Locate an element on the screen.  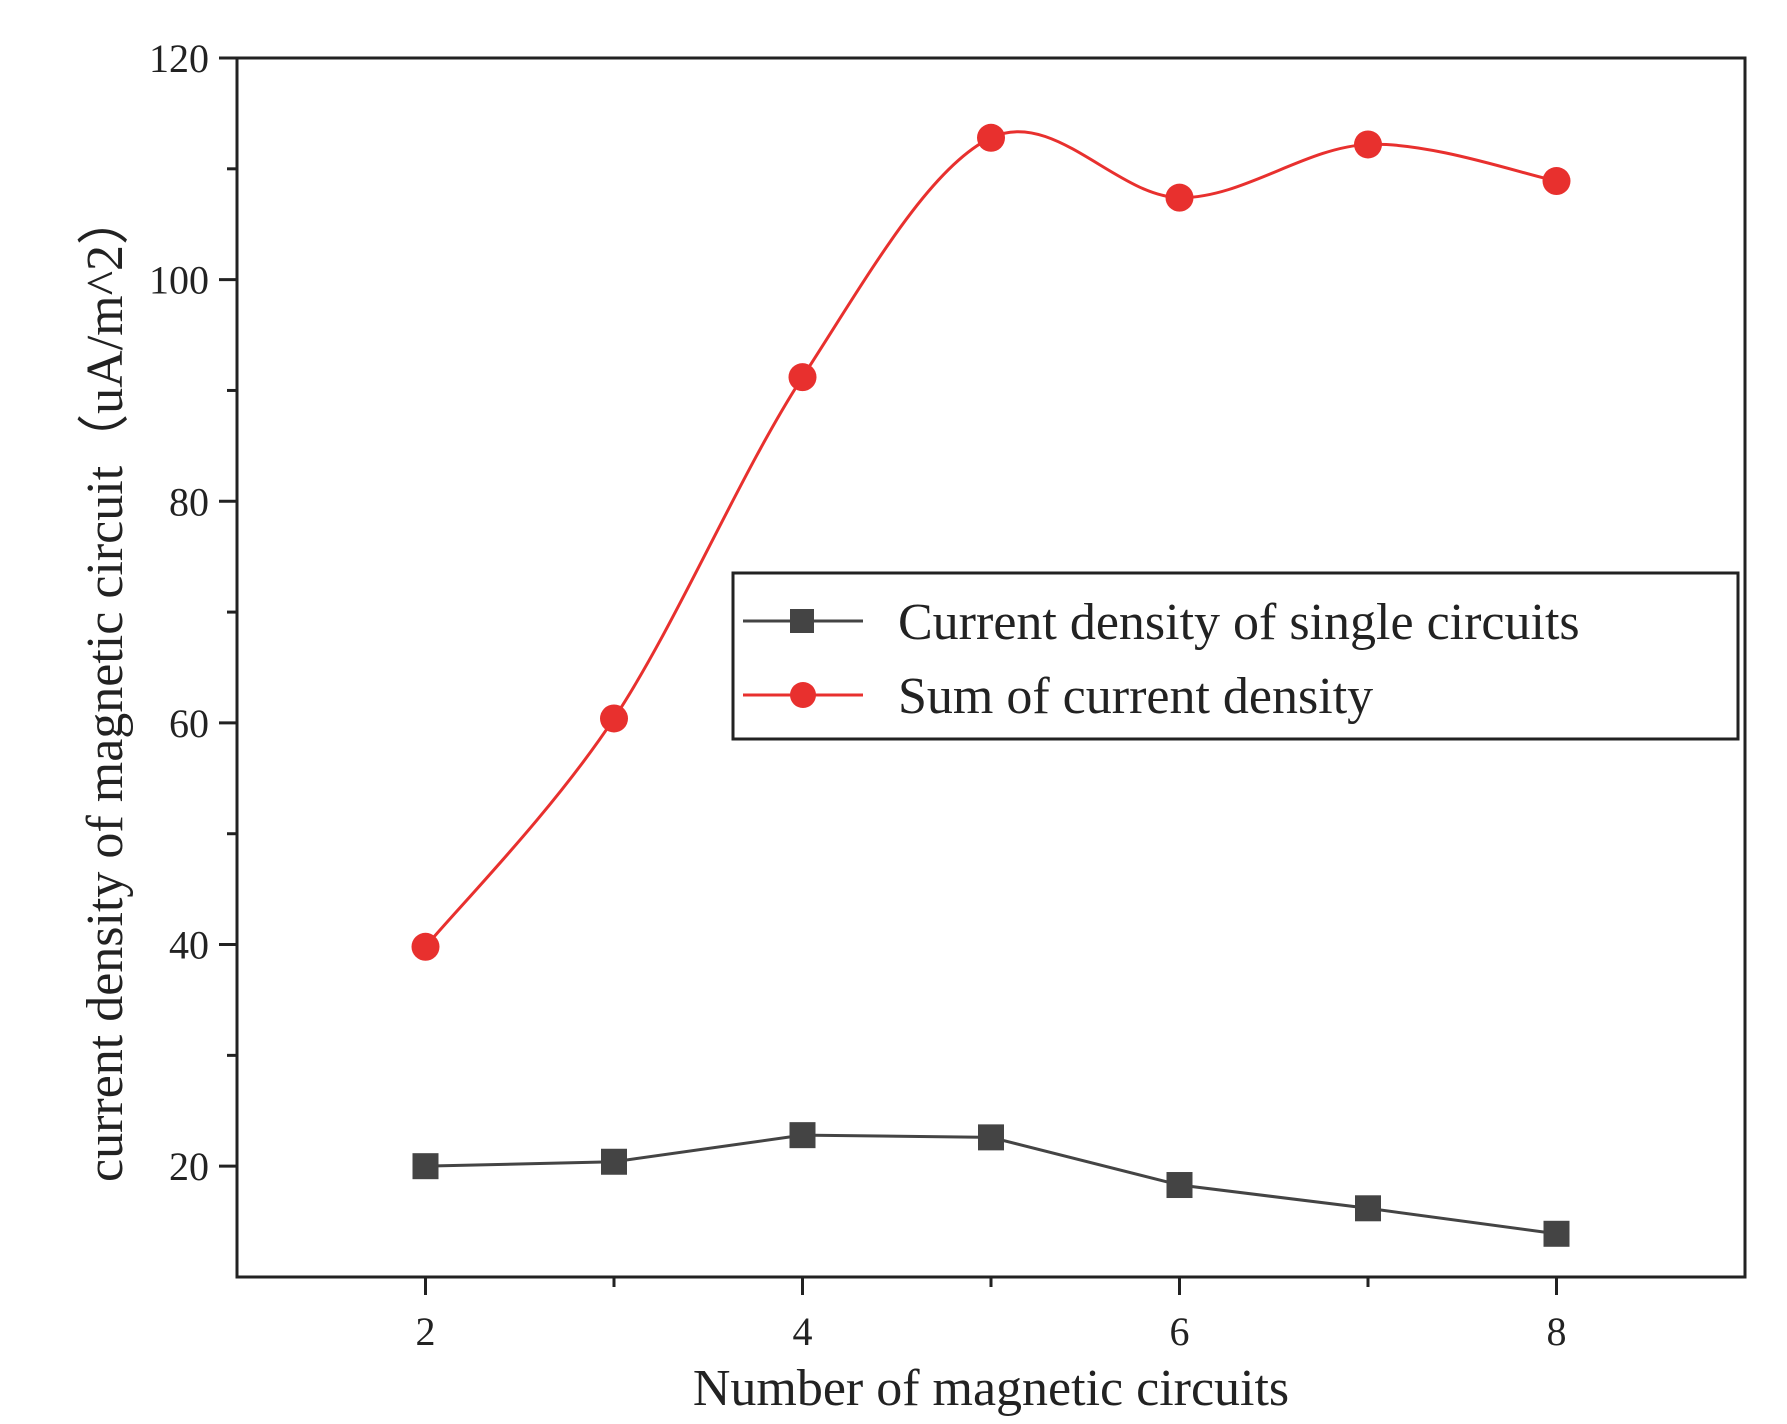
legend-item: Sum of current density is located at coordinates (1058, 696).